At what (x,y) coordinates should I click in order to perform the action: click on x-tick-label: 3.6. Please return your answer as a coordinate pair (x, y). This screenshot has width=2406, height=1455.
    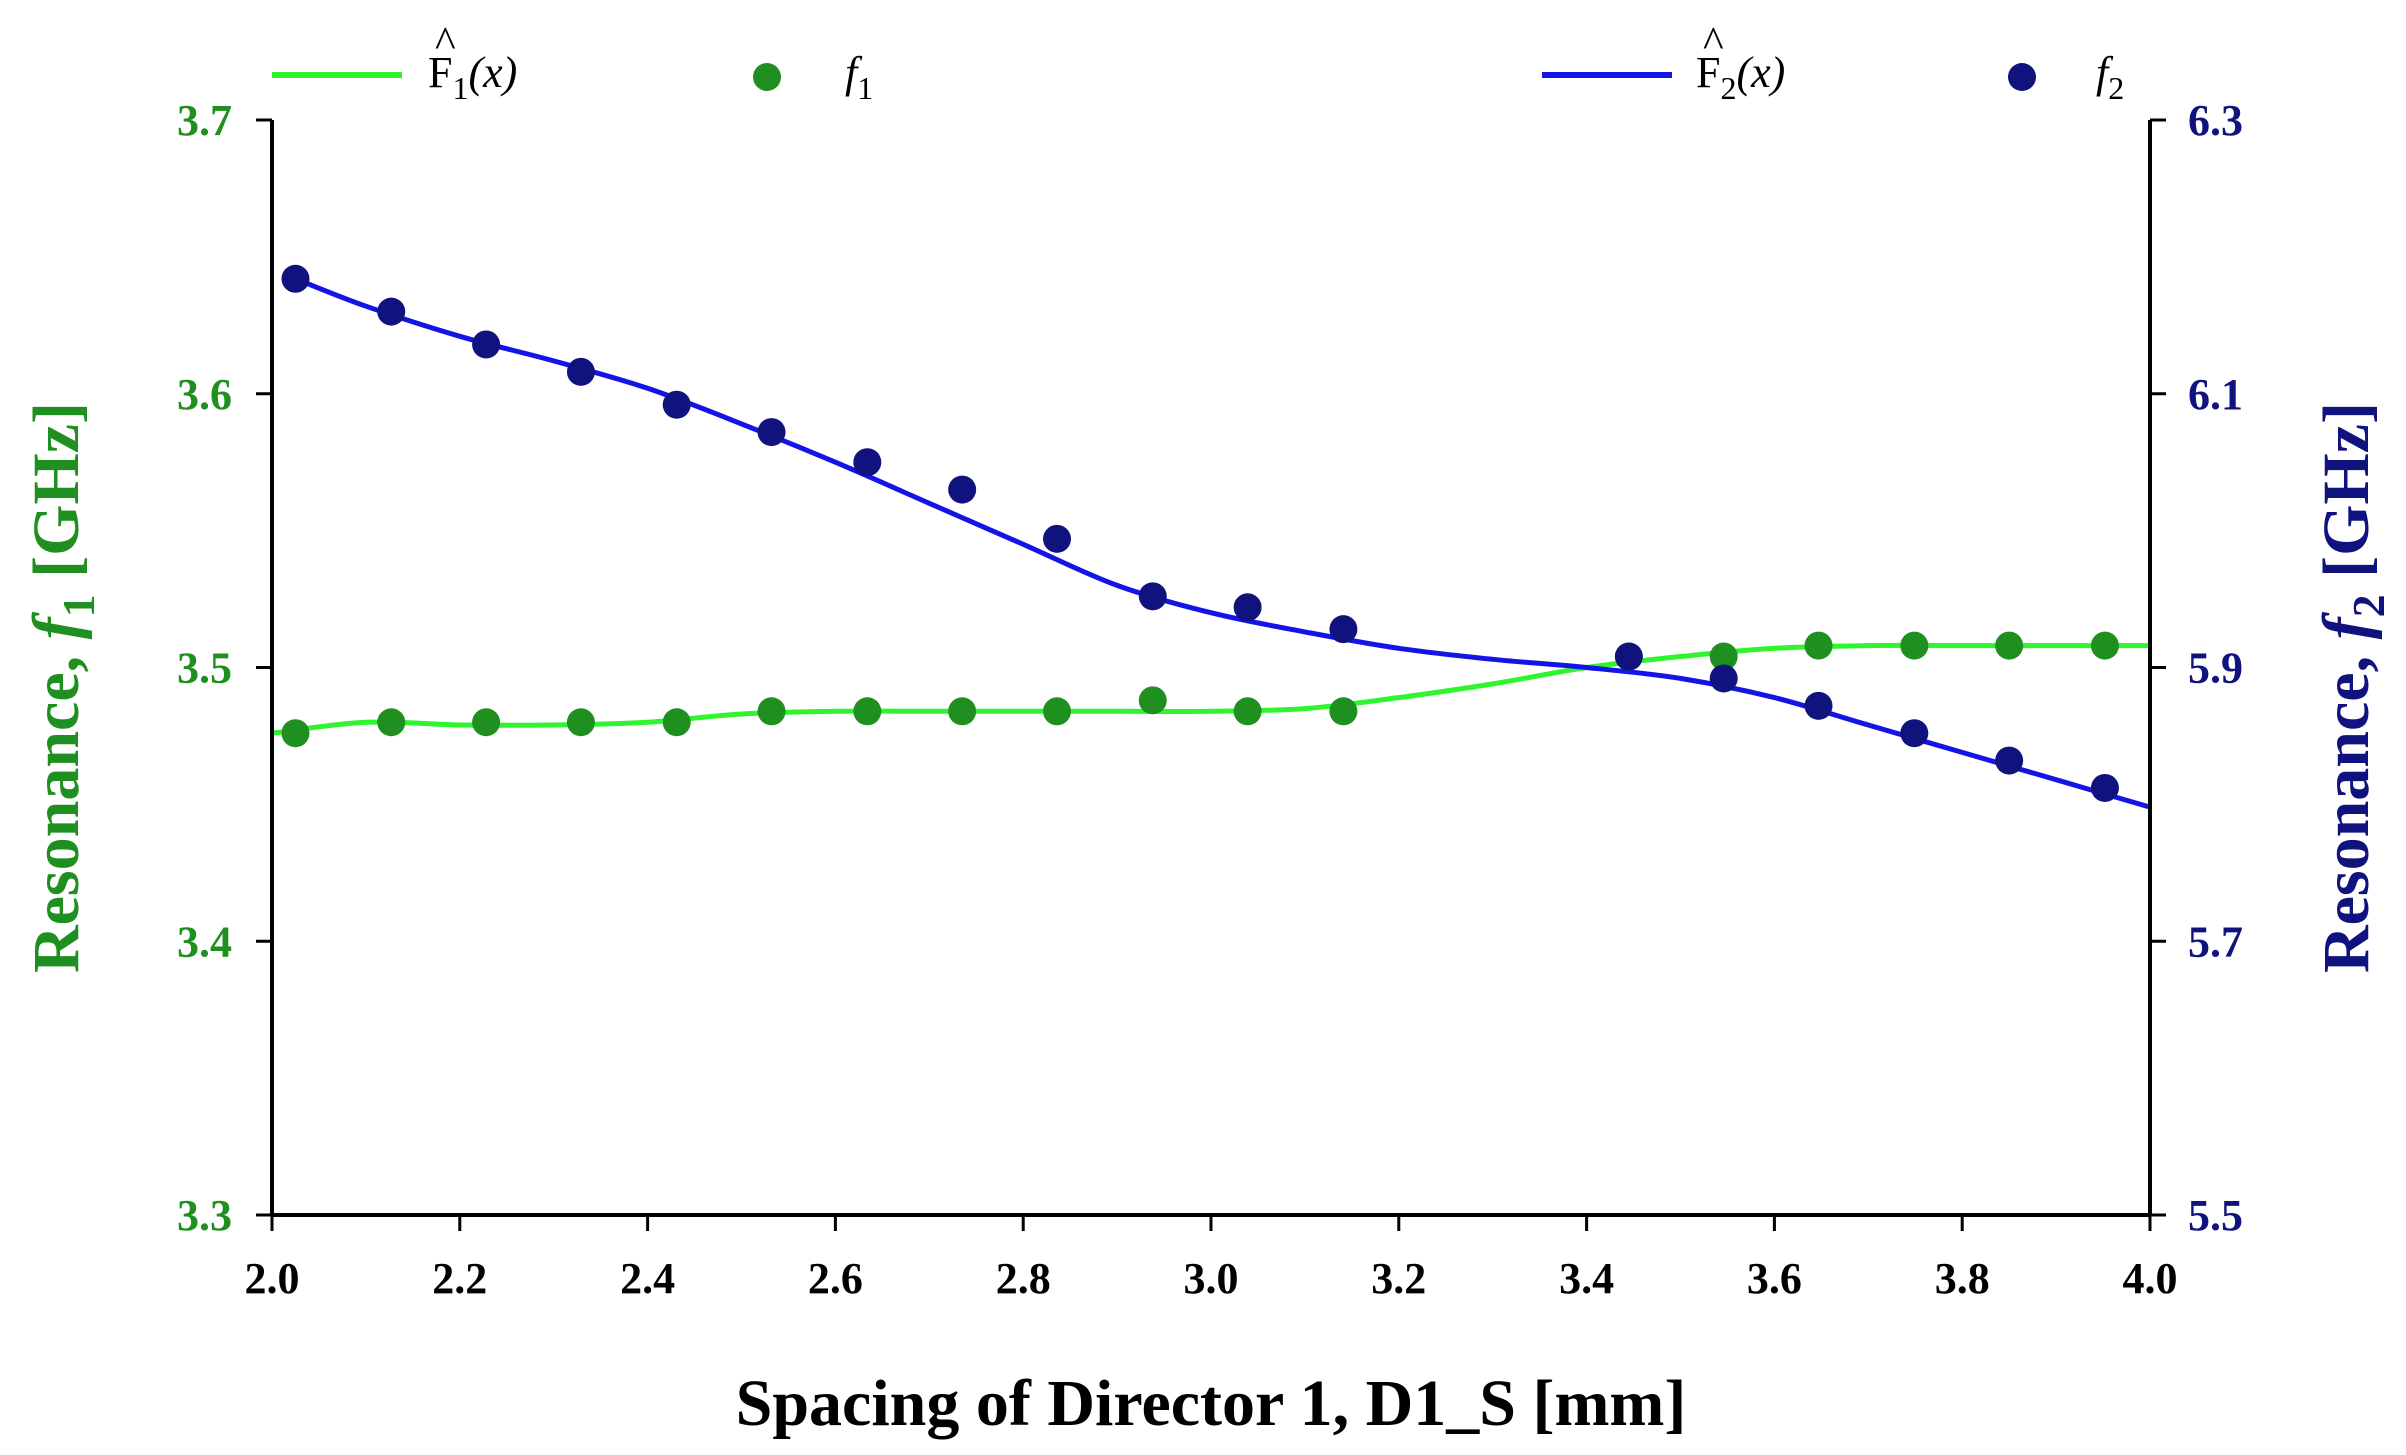
    Looking at the image, I should click on (1774, 1278).